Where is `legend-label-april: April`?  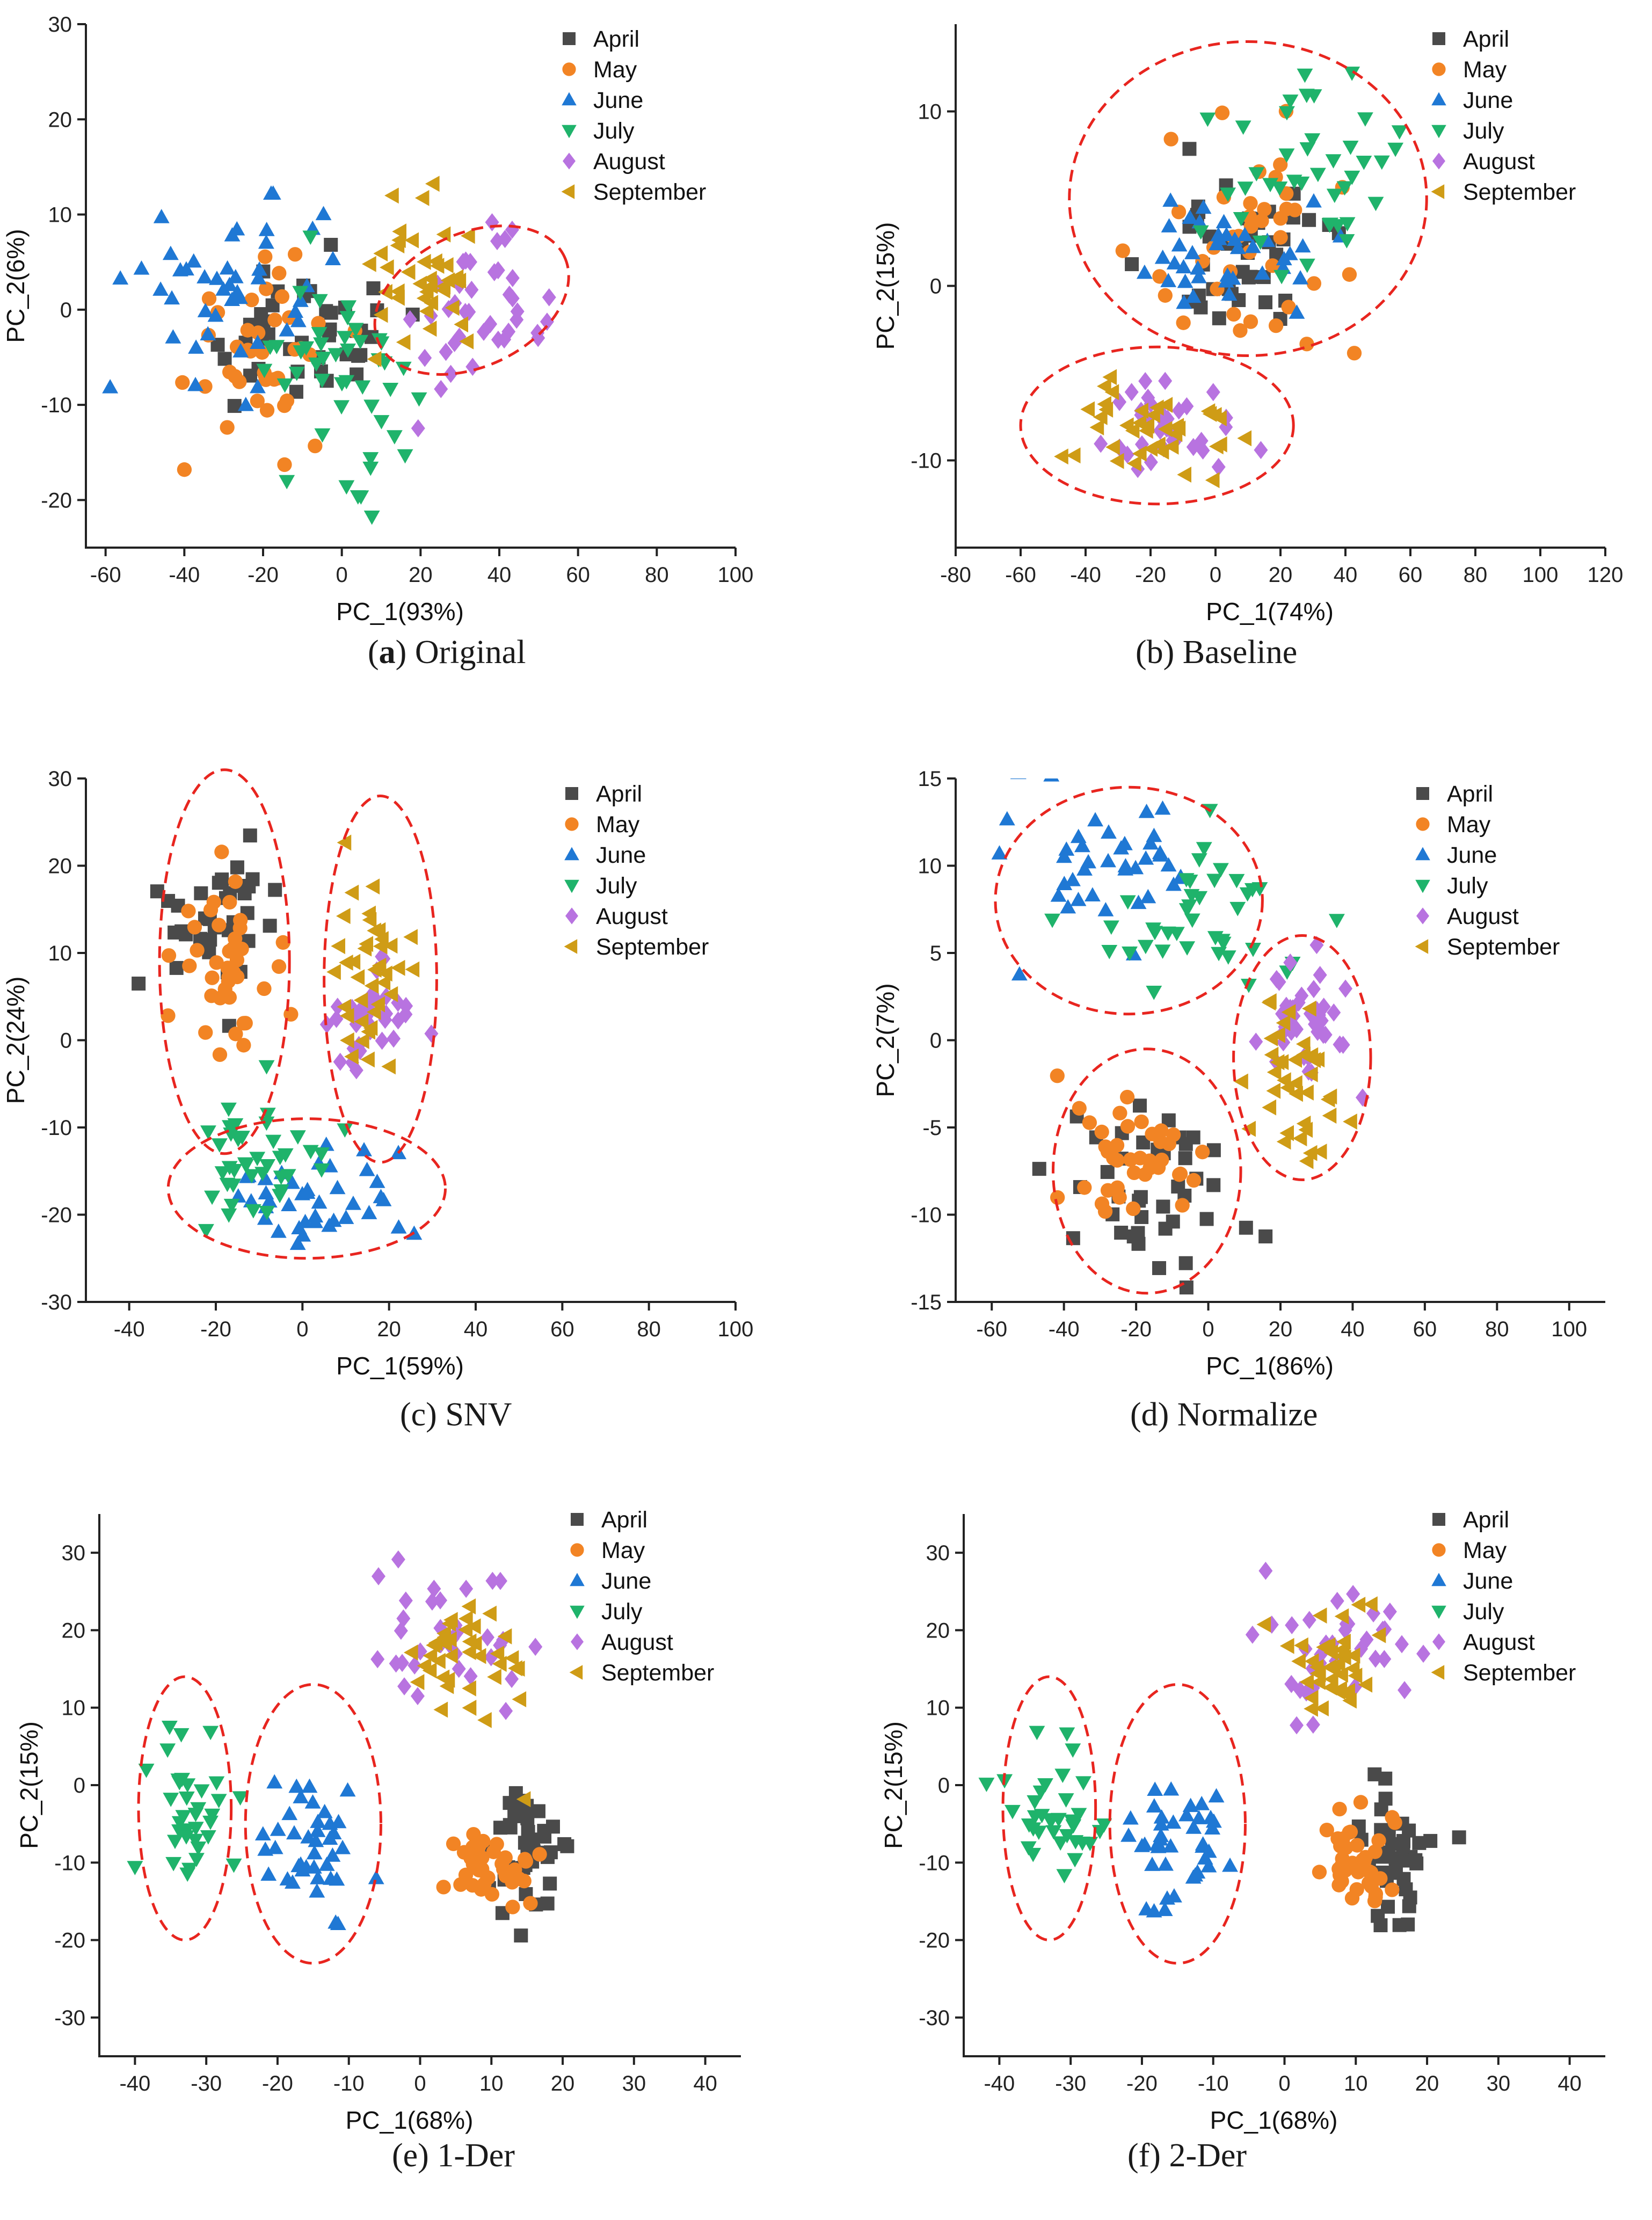 legend-label-april: April is located at coordinates (1470, 794).